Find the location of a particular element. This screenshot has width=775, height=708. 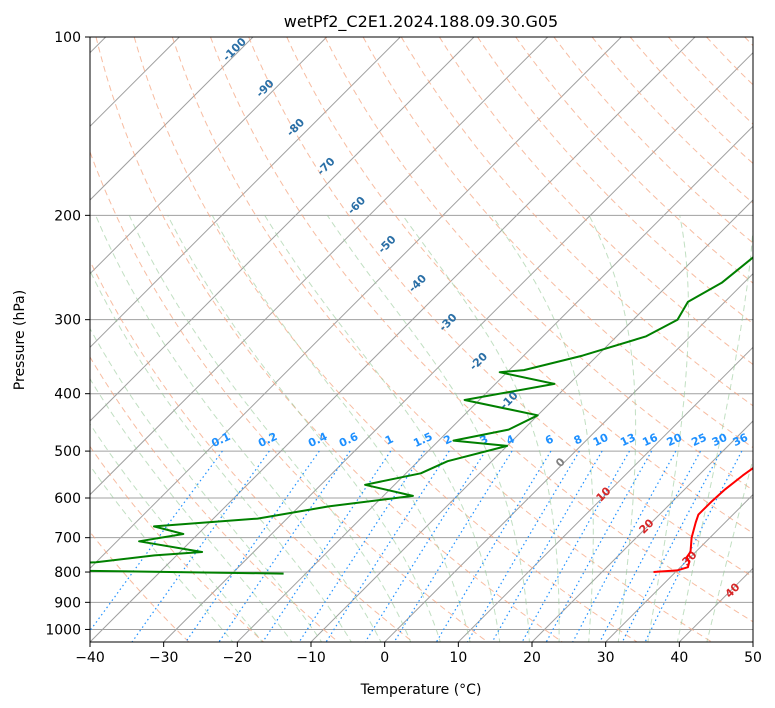

y-tick-label: 1000 is located at coordinates (63, 630).